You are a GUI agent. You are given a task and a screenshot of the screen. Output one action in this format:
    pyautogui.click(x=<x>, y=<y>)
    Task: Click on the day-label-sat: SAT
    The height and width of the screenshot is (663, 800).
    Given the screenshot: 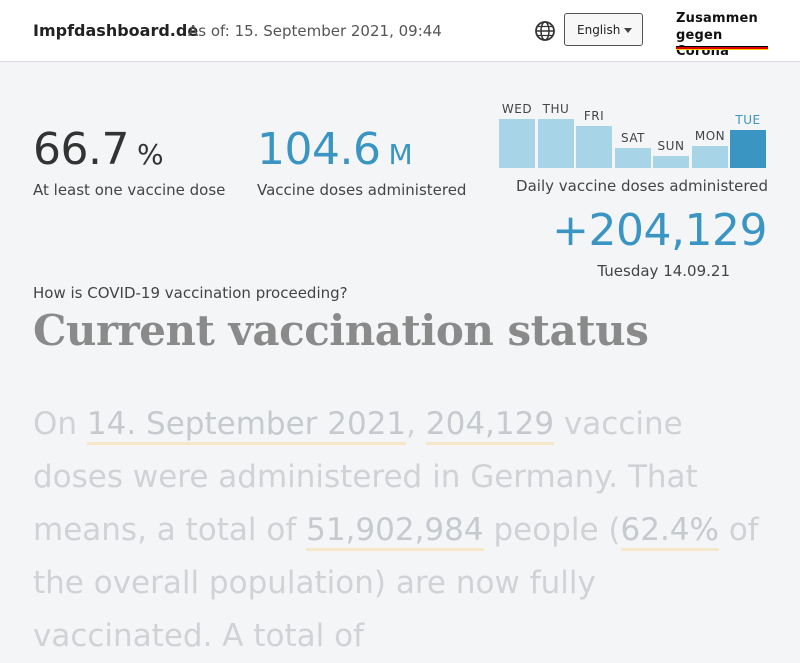 What is the action you would take?
    pyautogui.click(x=633, y=138)
    